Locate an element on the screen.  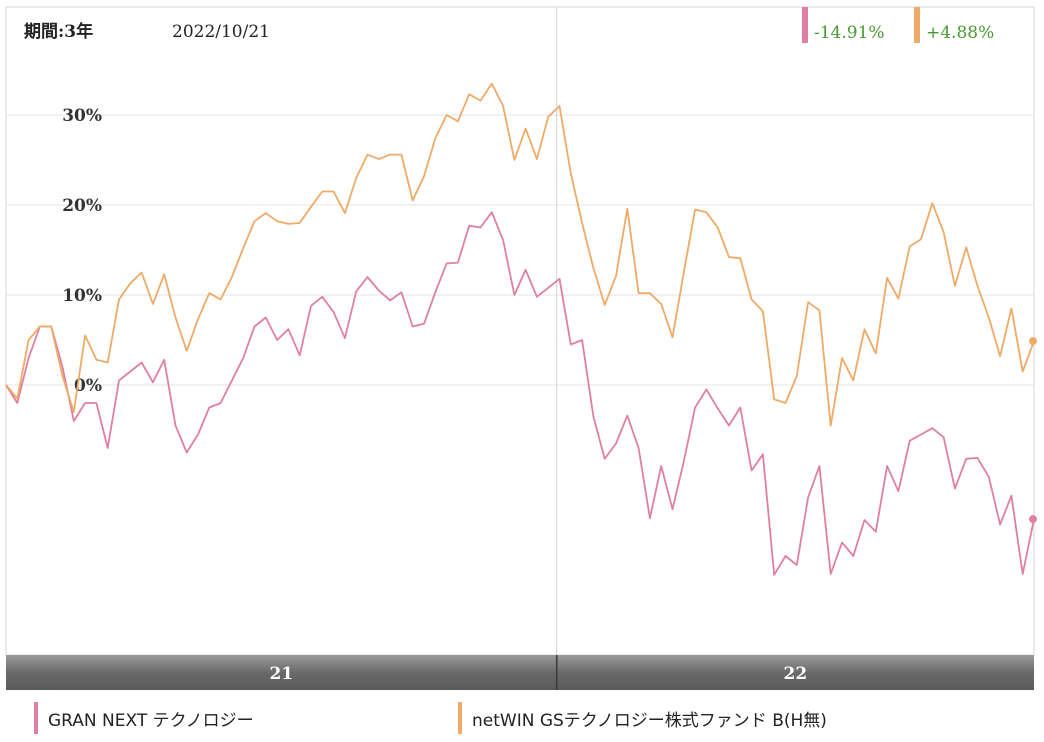
legend-item-netwin: netWIN GSテクノロジー株式ファンド B(H無) is located at coordinates (642, 718).